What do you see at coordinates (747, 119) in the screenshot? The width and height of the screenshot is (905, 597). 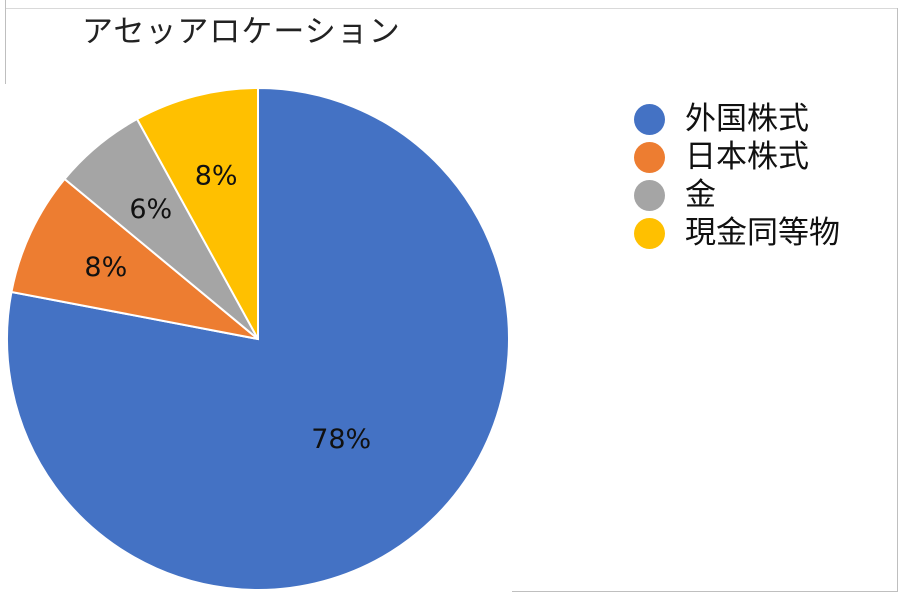 I see `legend-label: 外国株式` at bounding box center [747, 119].